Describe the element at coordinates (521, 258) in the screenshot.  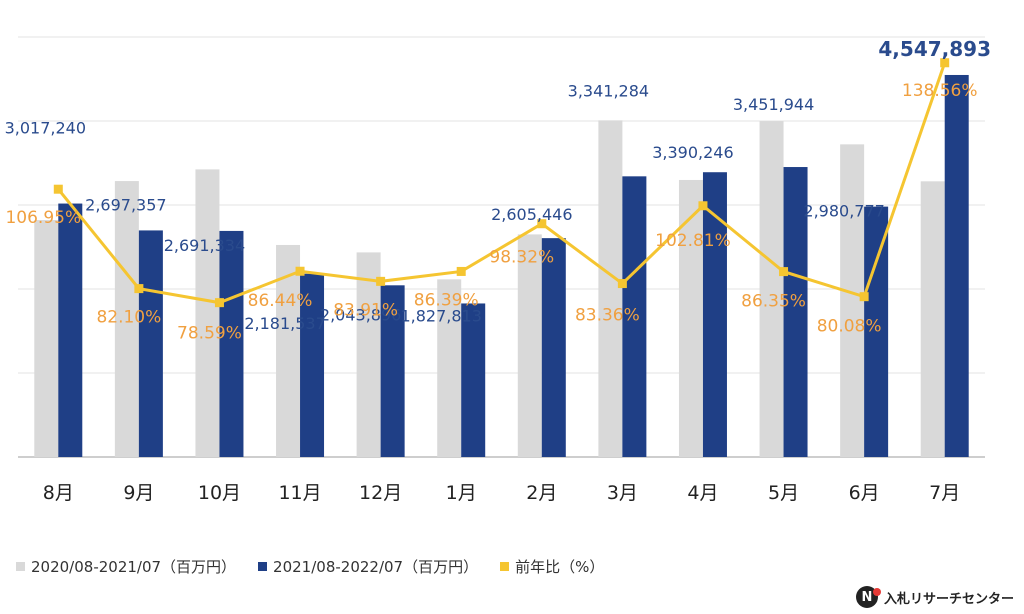
I see `yoy-value-label: 98.32%` at that location.